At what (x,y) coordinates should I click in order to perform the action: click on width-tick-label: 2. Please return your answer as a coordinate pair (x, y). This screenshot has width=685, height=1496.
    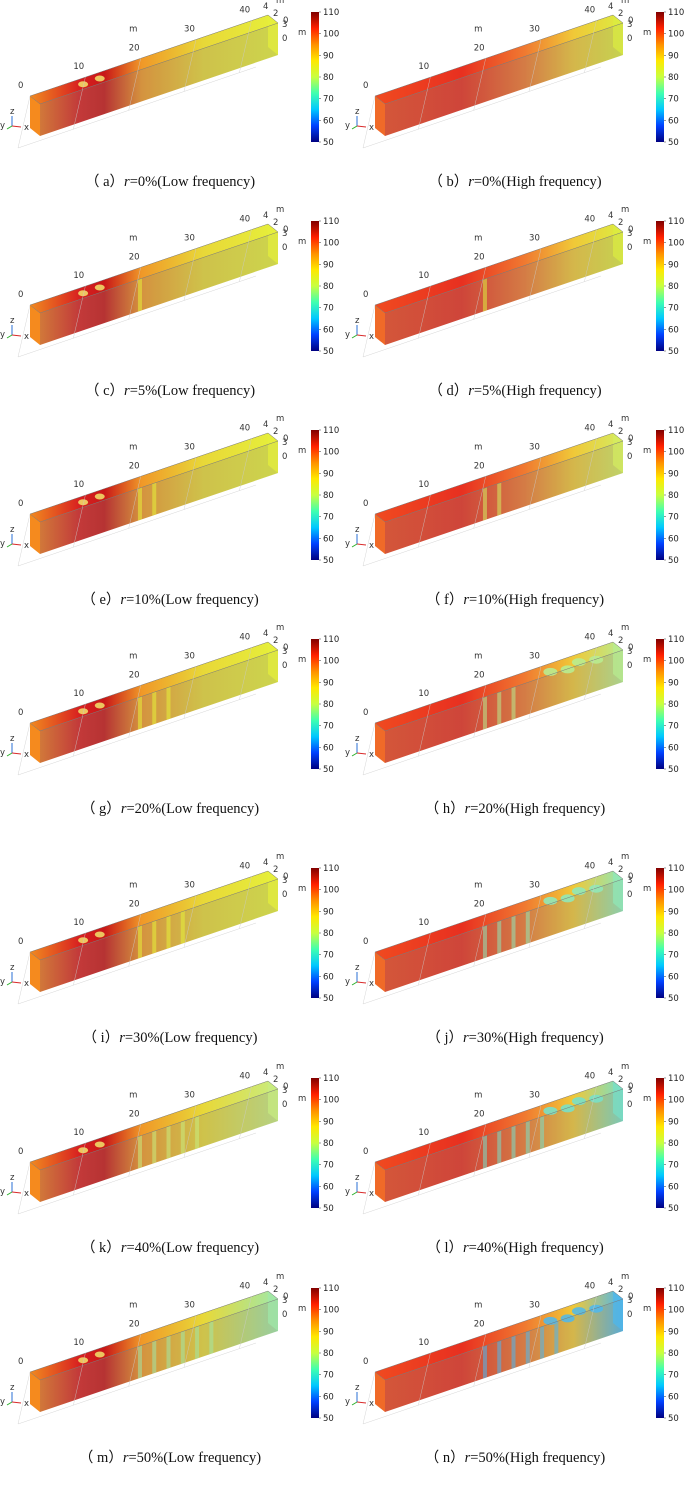
    Looking at the image, I should click on (620, 641).